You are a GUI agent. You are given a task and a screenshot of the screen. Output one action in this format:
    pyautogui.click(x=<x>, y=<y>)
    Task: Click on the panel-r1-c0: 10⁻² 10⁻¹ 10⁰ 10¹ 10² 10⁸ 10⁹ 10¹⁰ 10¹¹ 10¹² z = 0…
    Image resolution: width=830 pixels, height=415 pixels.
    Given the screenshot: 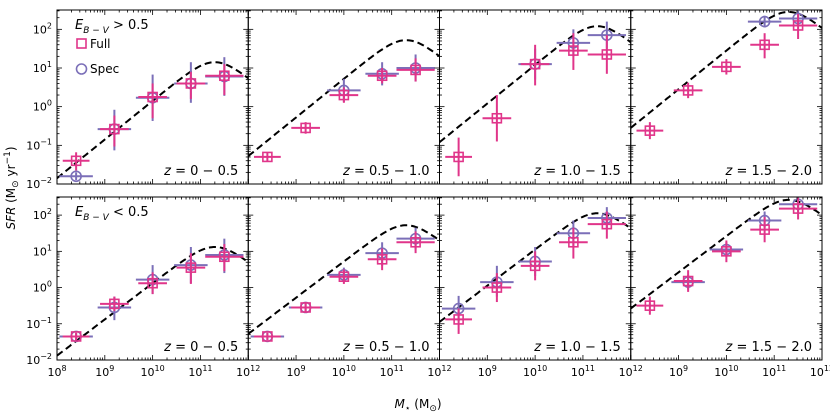 What is the action you would take?
    pyautogui.click(x=143, y=287)
    